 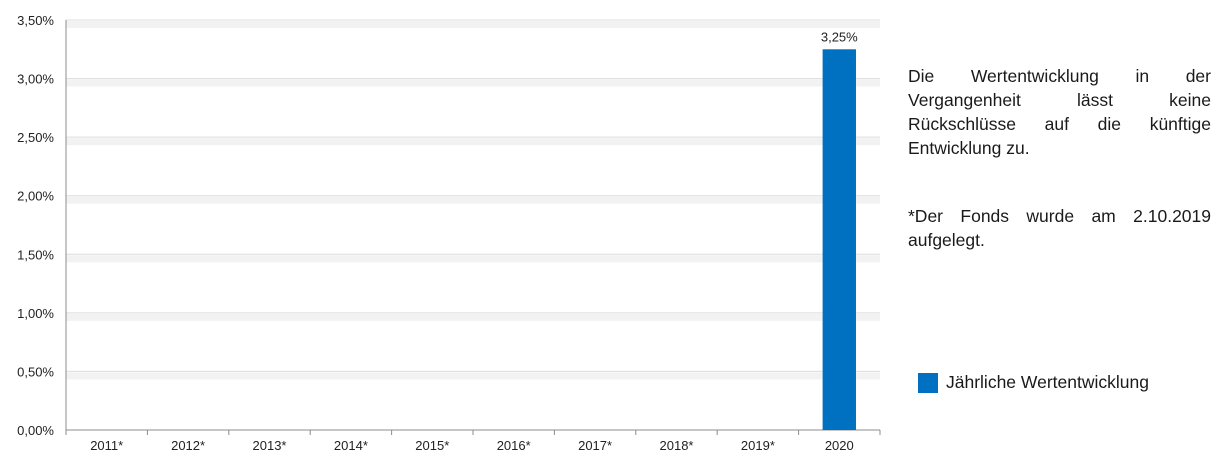 What do you see at coordinates (432, 445) in the screenshot?
I see `x-tick-label: 2015*` at bounding box center [432, 445].